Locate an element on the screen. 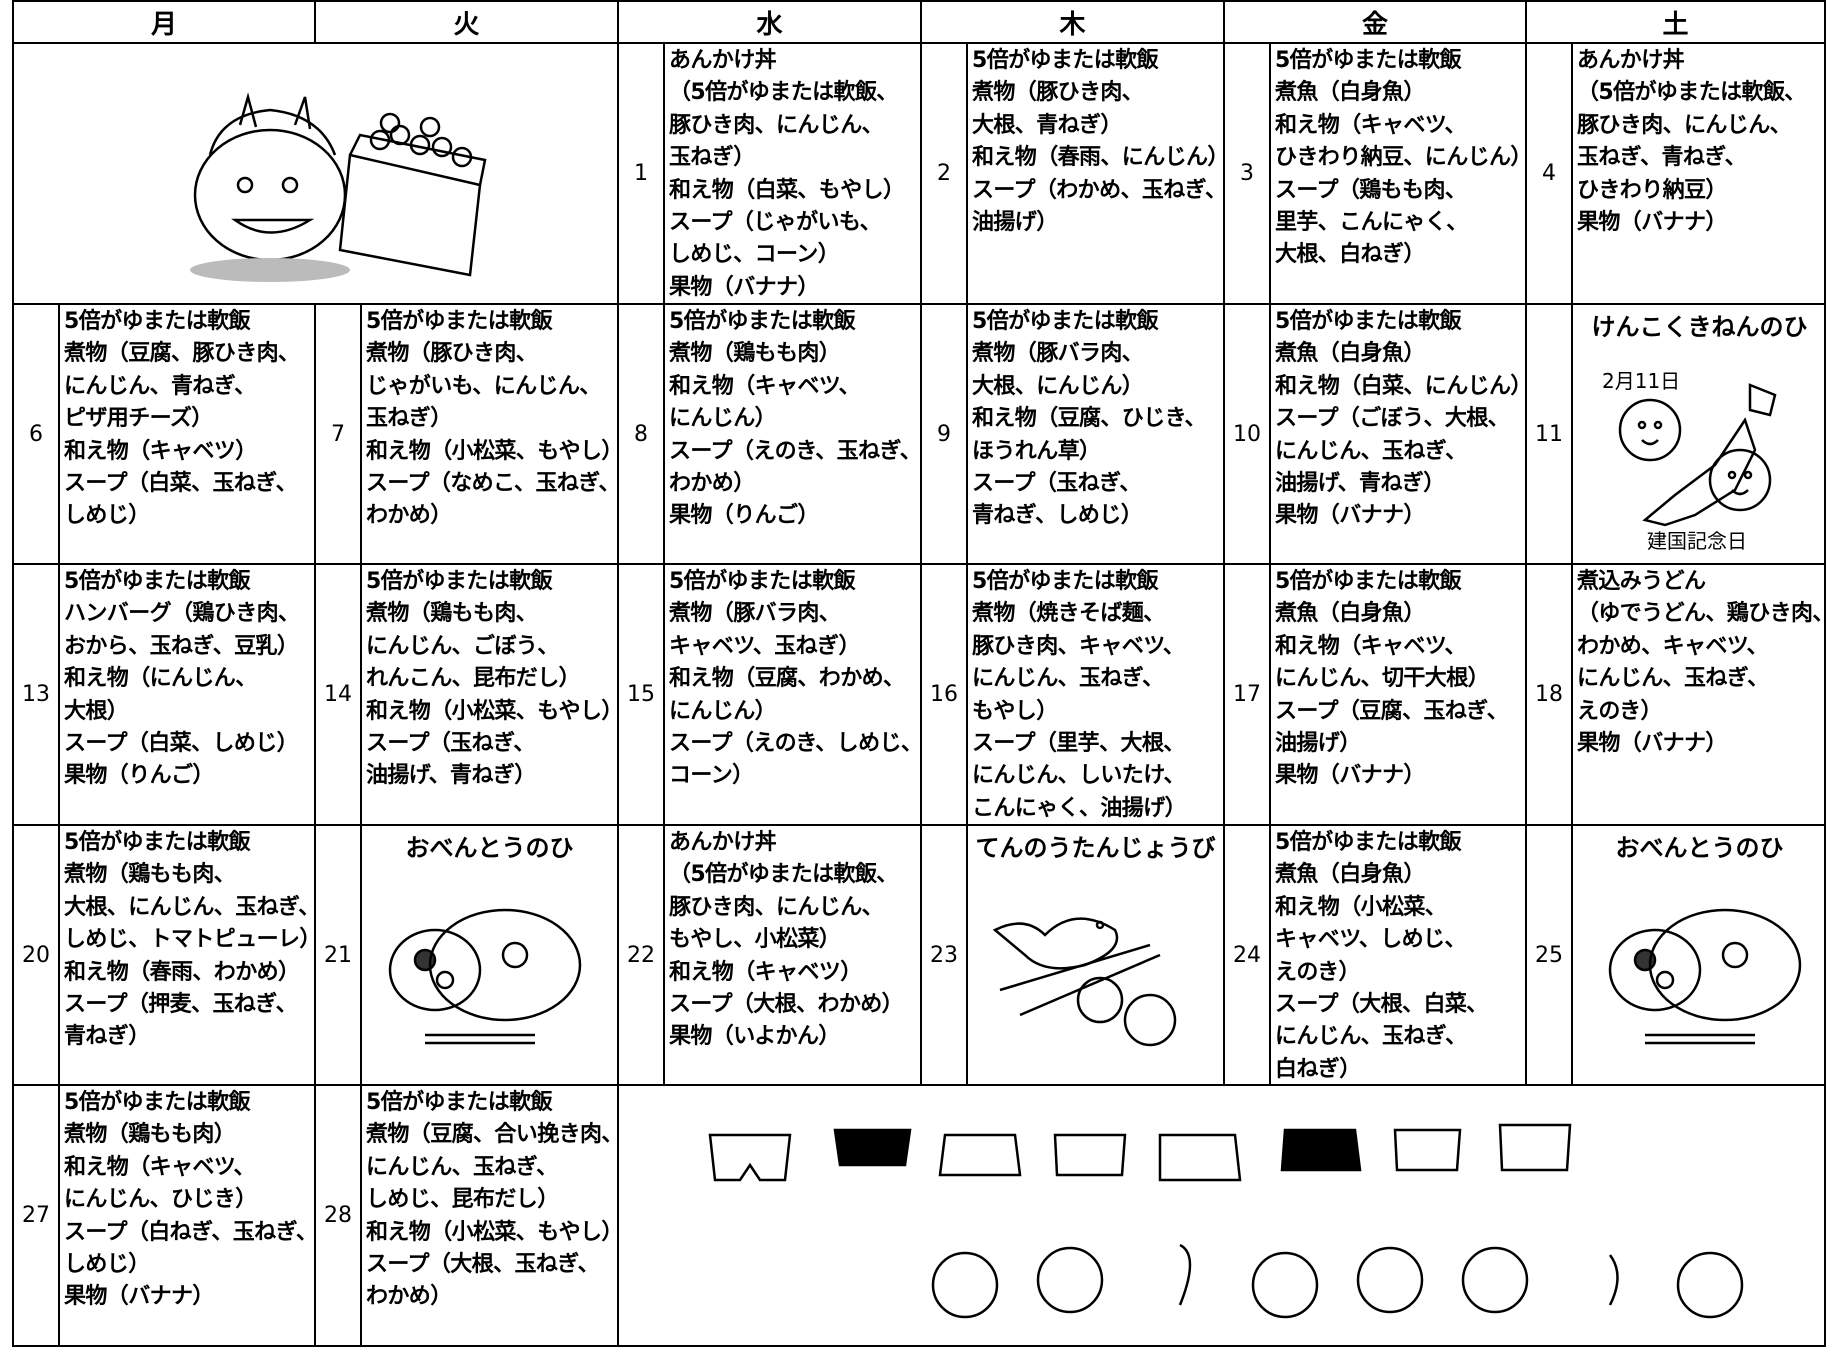  menu-line: こんにゃく、油揚げ） is located at coordinates (1079, 808).